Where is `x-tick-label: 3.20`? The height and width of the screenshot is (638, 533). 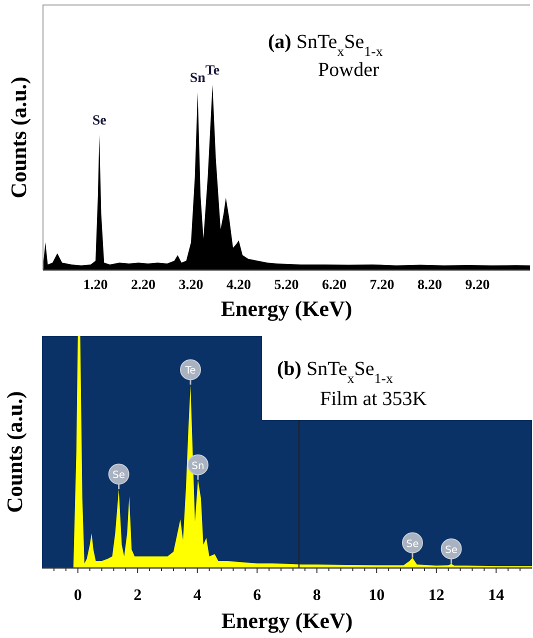
x-tick-label: 3.20 is located at coordinates (191, 285).